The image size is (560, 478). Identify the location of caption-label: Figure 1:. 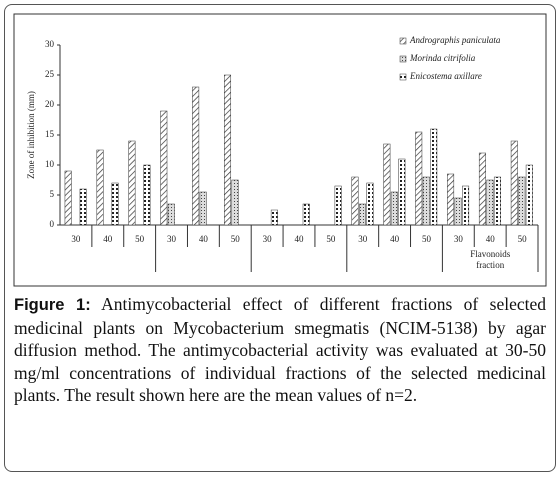
(52, 305).